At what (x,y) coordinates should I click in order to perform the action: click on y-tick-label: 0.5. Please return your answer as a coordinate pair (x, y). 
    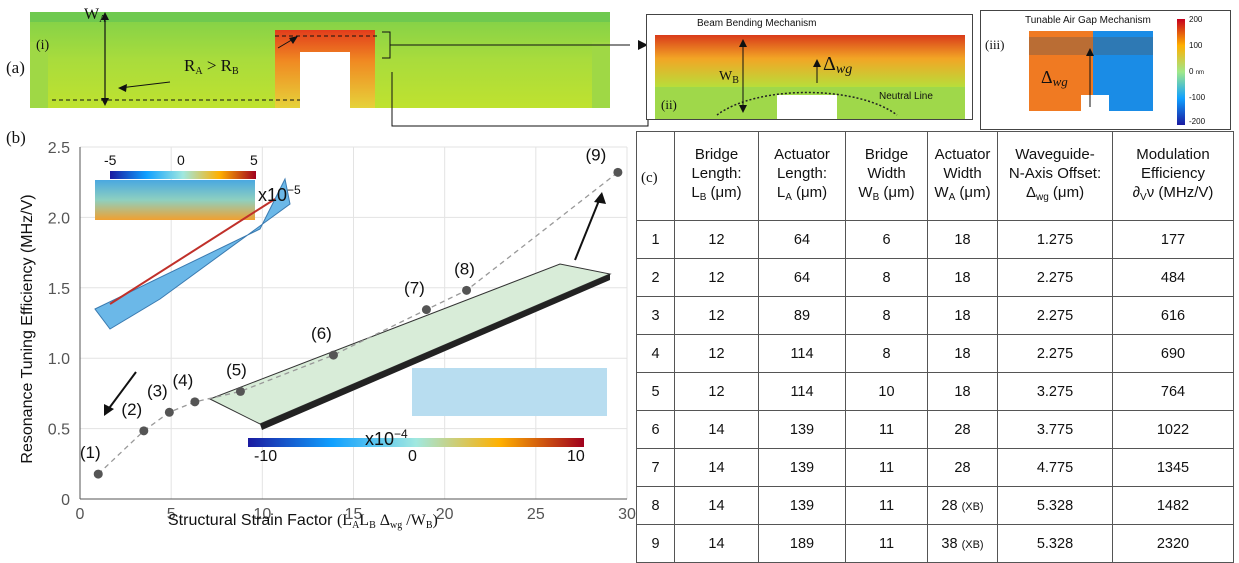
    Looking at the image, I should click on (59, 430).